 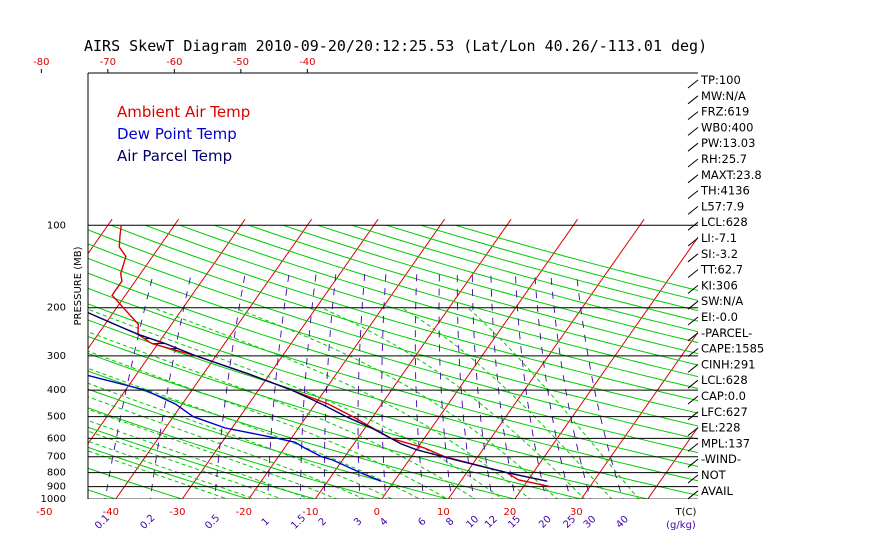 I want to click on pressure-tick-label: 300, so click(x=56, y=356).